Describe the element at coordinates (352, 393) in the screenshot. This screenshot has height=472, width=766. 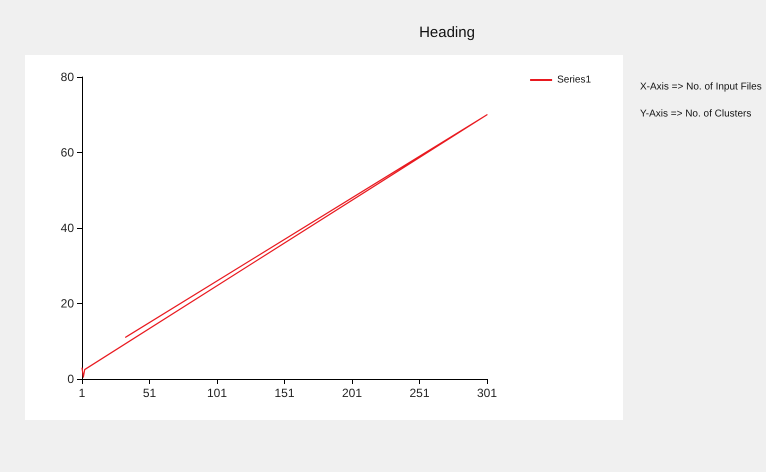
I see `x-tick-label: 201` at that location.